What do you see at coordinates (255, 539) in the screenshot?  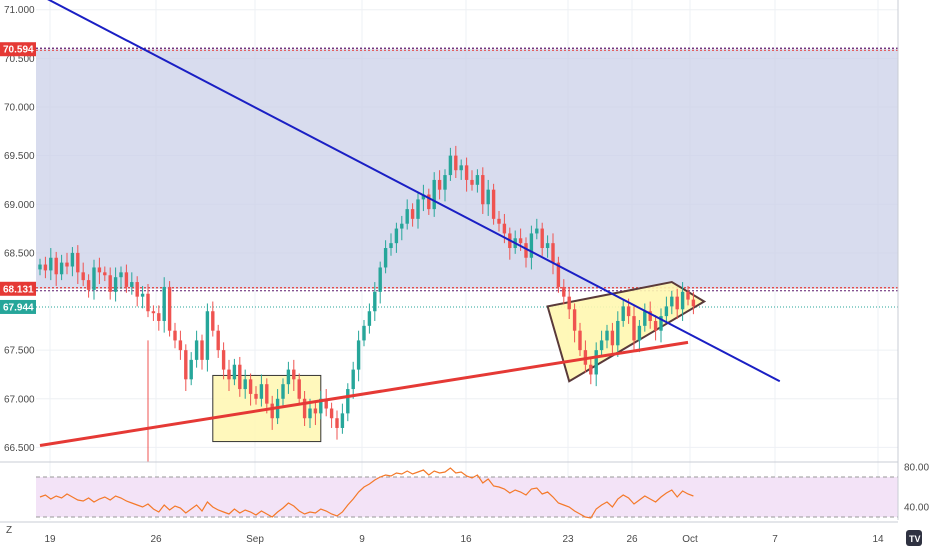 I see `x-tick-label: Sep` at bounding box center [255, 539].